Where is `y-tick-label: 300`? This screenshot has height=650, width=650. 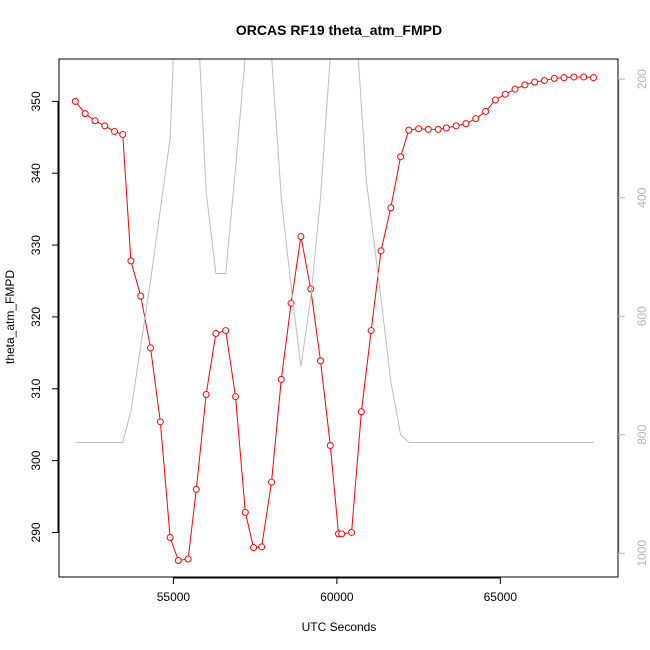
y-tick-label: 300 is located at coordinates (36, 460).